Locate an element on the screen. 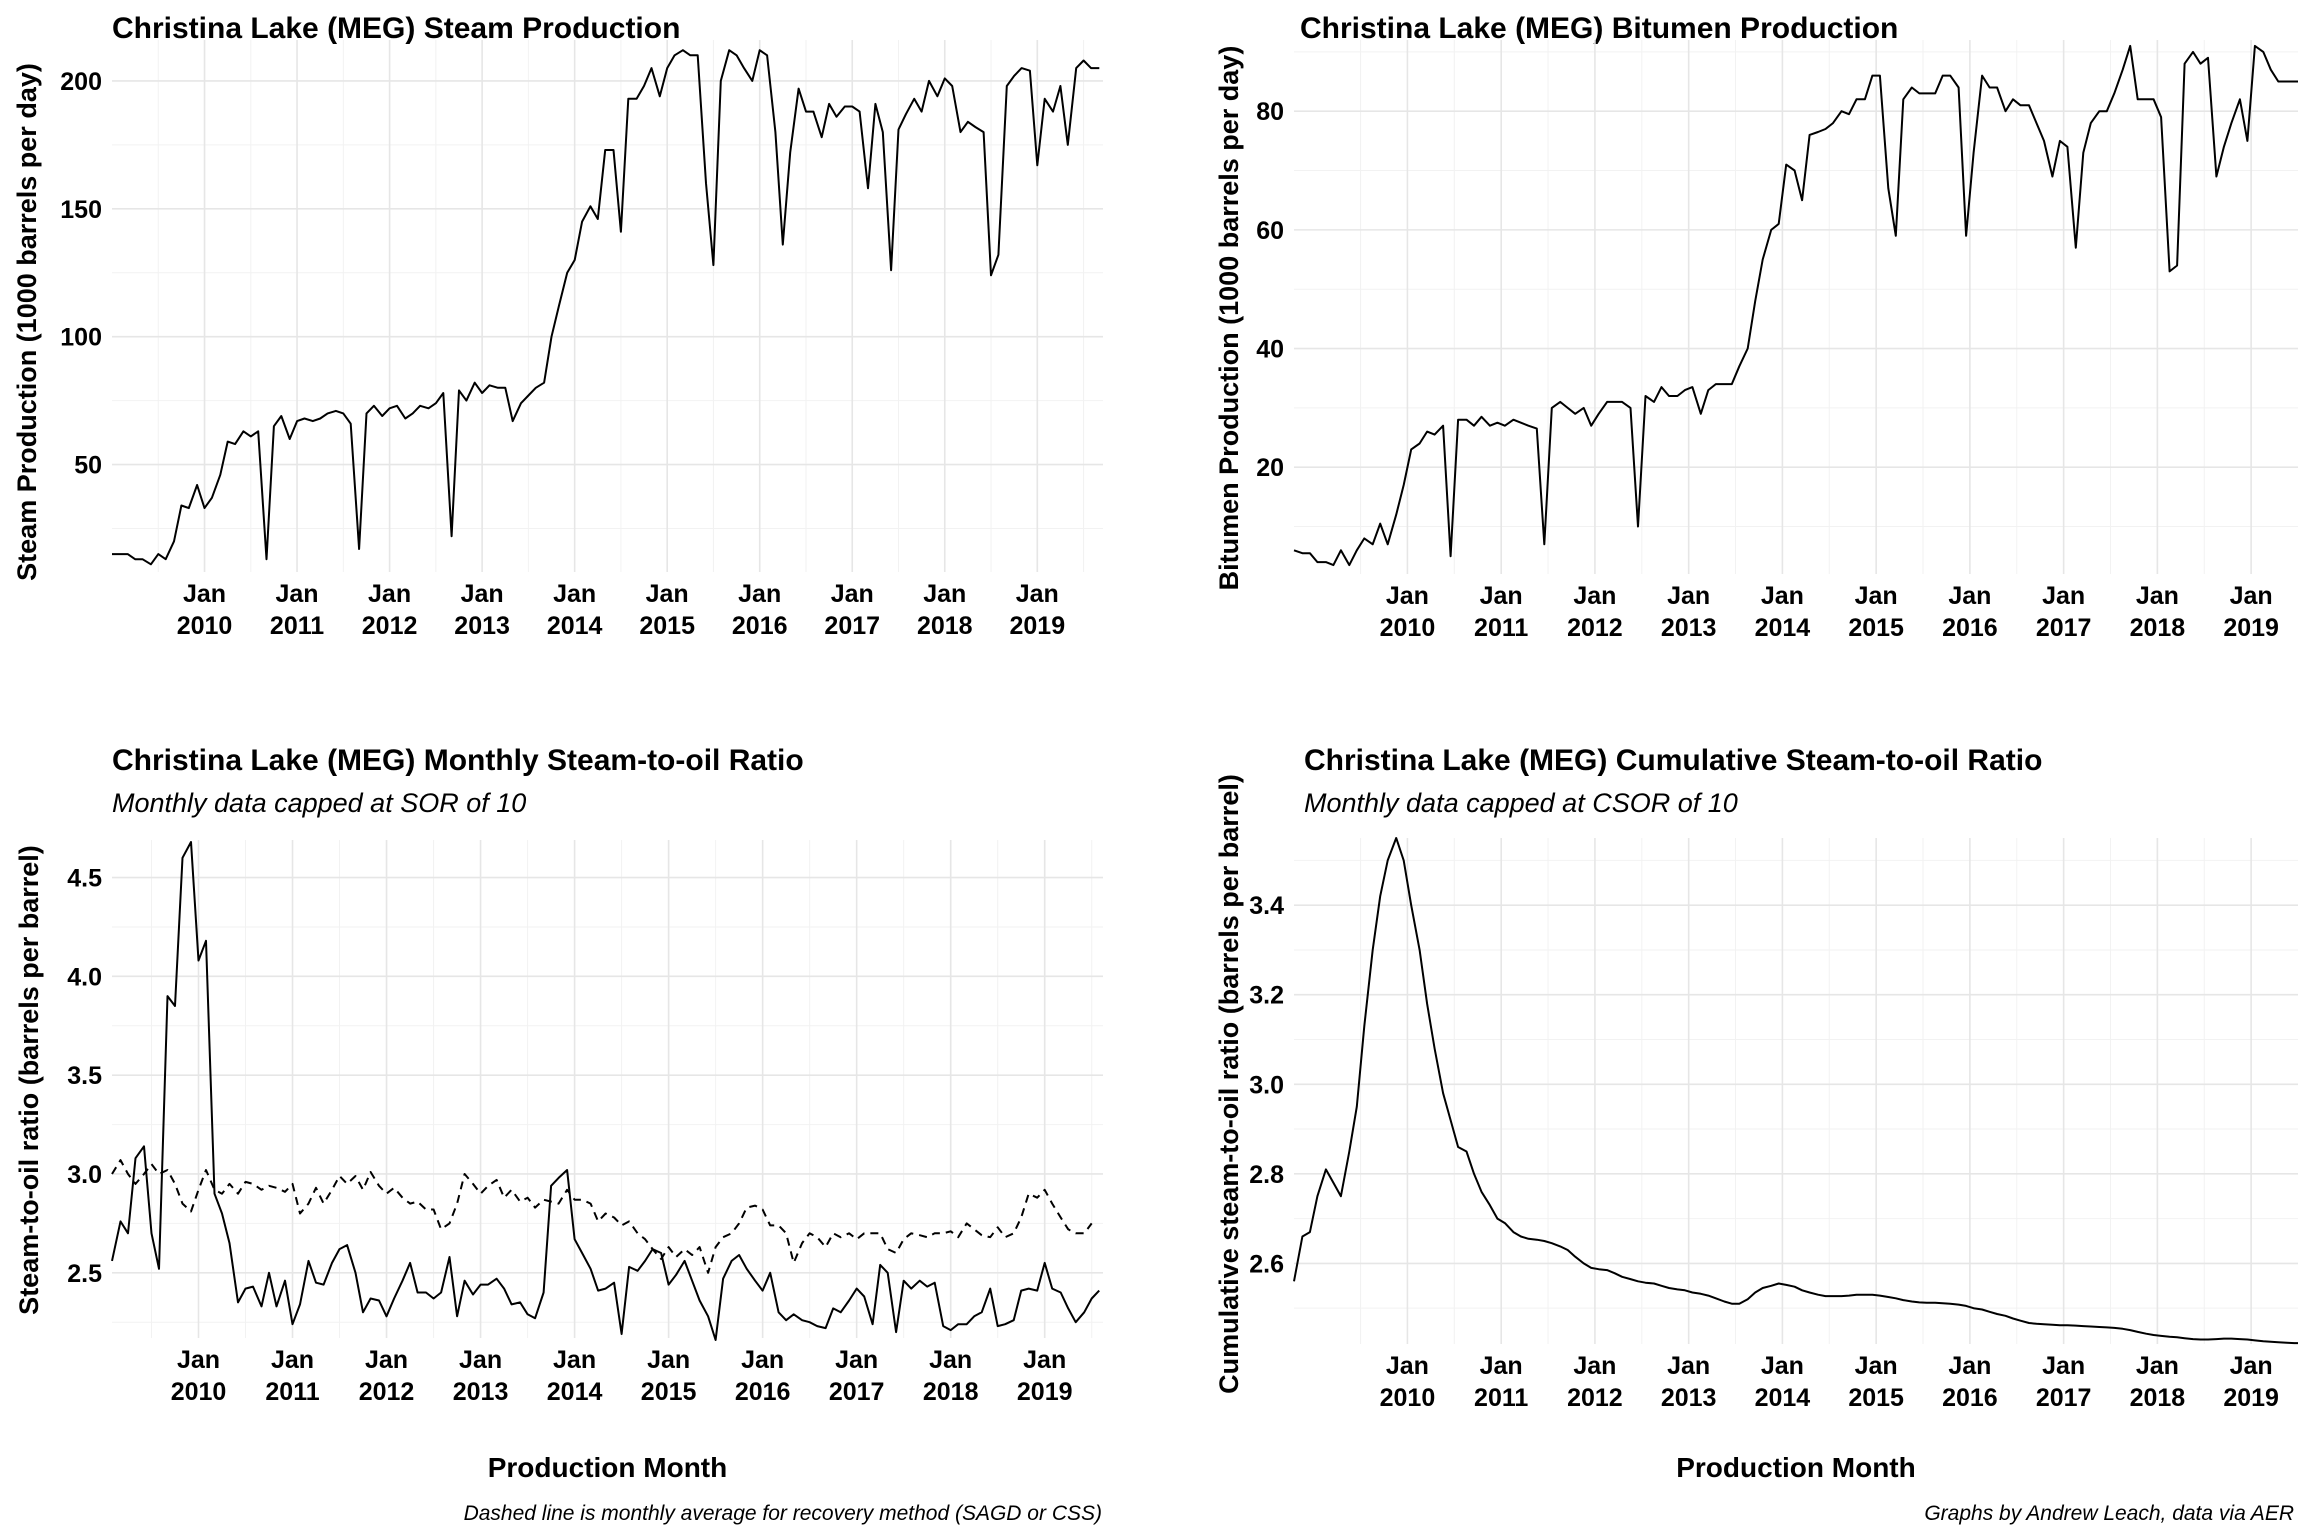 The height and width of the screenshot is (1536, 2304). y-tick-label: 3.4 is located at coordinates (1266, 906).